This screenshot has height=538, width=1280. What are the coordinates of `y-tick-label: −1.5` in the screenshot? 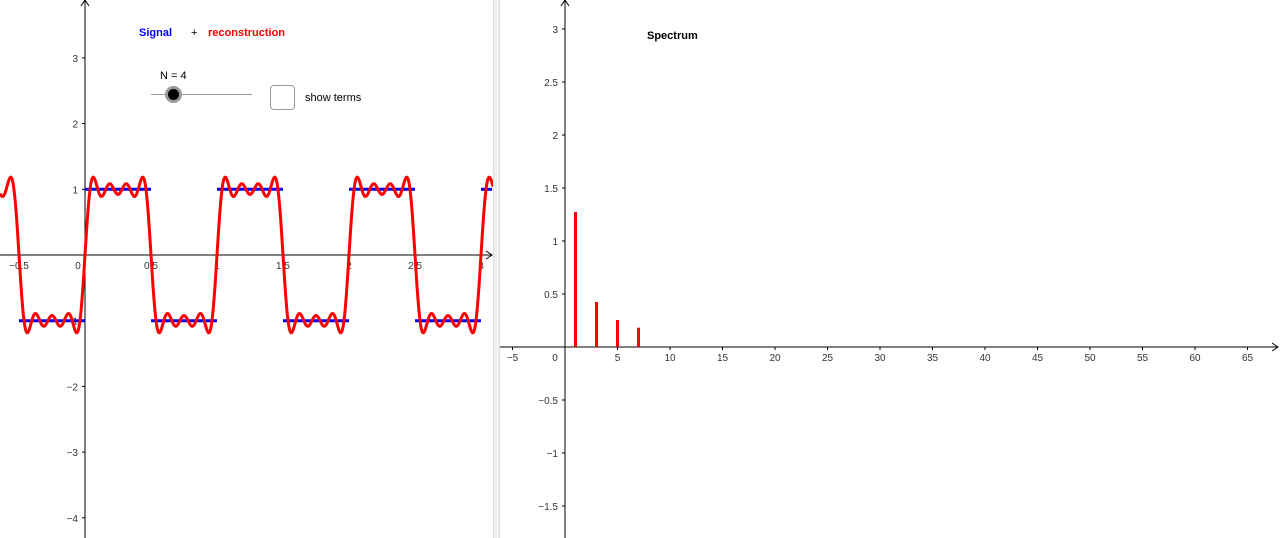 It's located at (548, 507).